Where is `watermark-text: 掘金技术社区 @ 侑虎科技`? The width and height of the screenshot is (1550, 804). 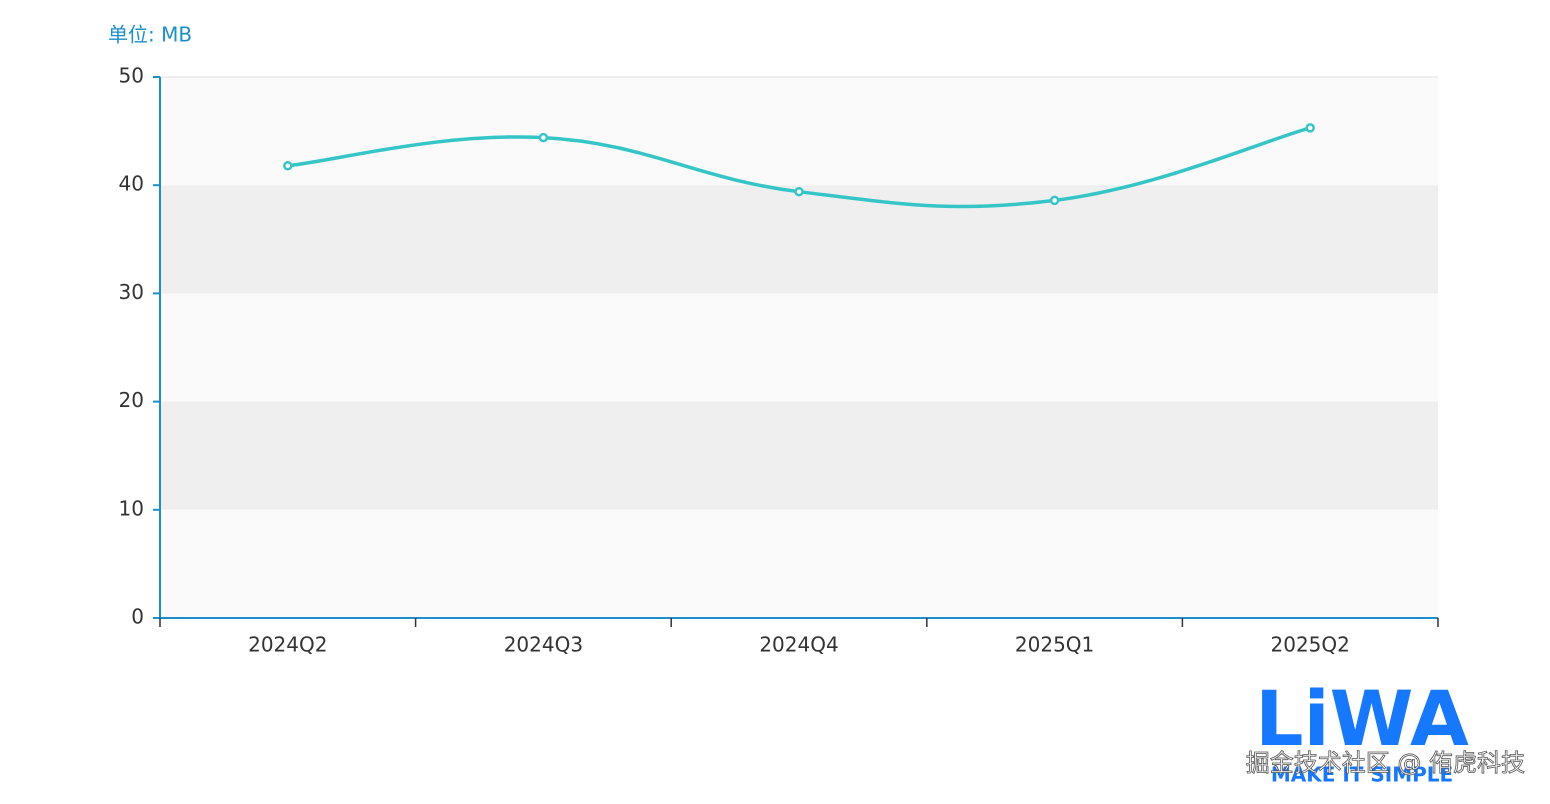
watermark-text: 掘金技术社区 @ 侑虎科技 is located at coordinates (1385, 763).